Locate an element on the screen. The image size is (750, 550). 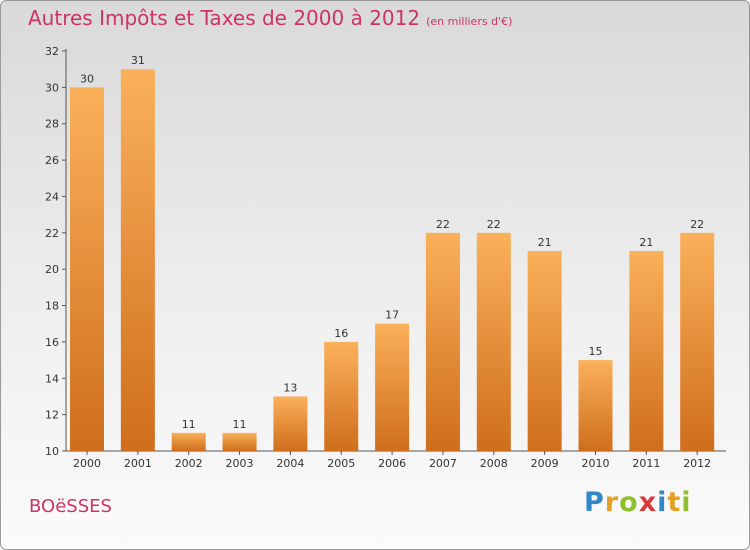
x-tick-label: 2011 is located at coordinates (646, 463).